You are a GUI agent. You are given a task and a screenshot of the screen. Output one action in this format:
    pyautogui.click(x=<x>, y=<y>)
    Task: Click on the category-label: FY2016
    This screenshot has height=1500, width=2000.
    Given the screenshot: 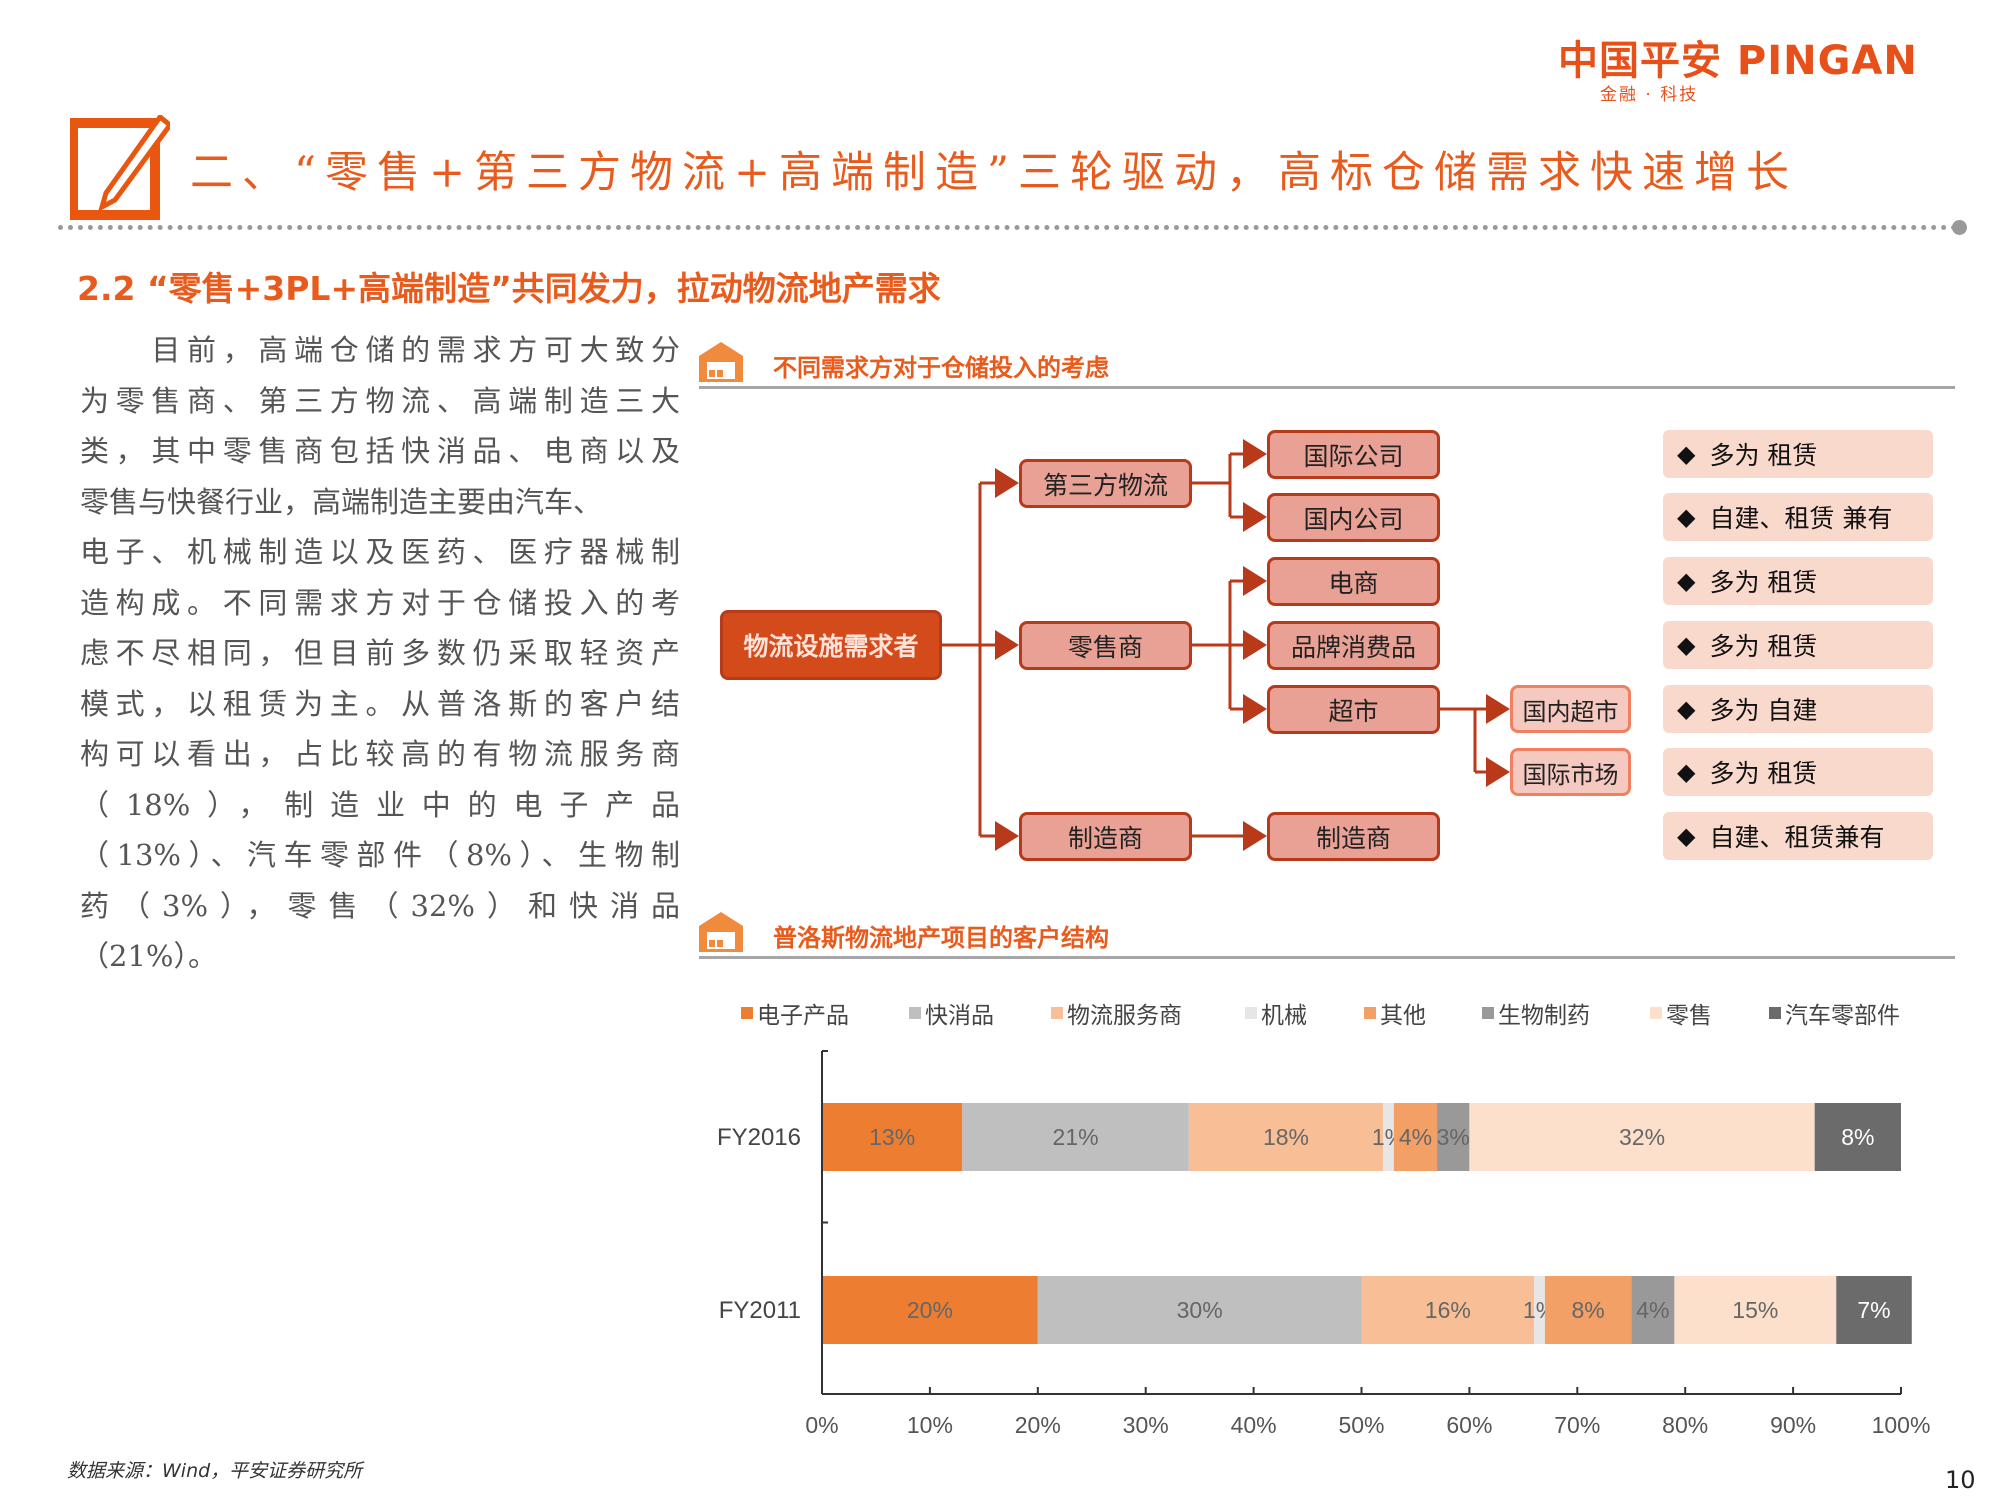 What is the action you would take?
    pyautogui.click(x=759, y=1137)
    